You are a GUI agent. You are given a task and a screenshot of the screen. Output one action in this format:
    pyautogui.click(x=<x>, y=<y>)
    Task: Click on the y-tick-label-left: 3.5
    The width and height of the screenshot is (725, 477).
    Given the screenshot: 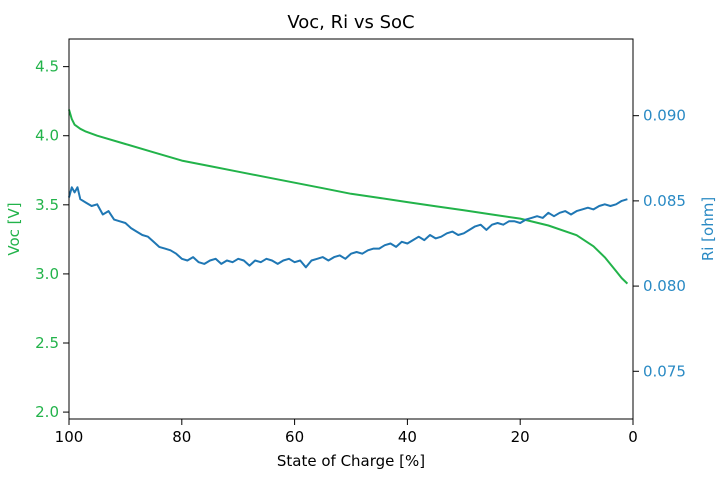 What is the action you would take?
    pyautogui.click(x=47, y=205)
    